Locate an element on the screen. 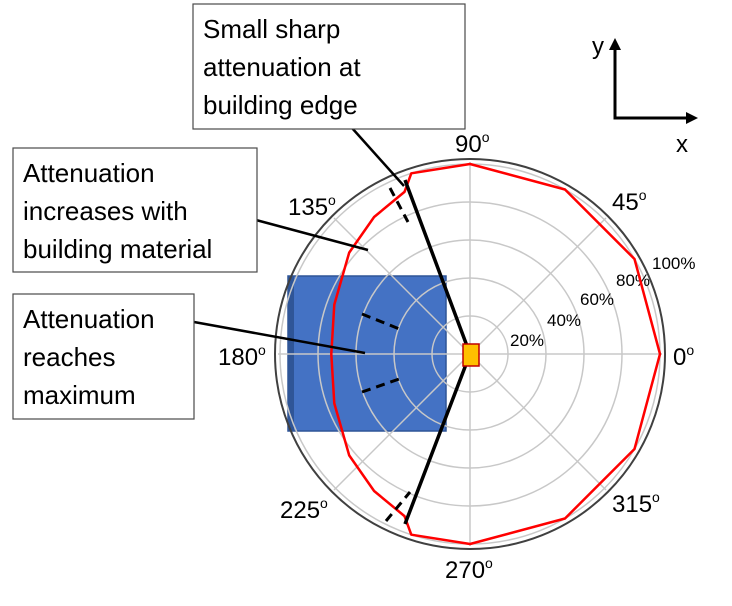 The image size is (732, 606). max-marker-lower is located at coordinates (382, 385).